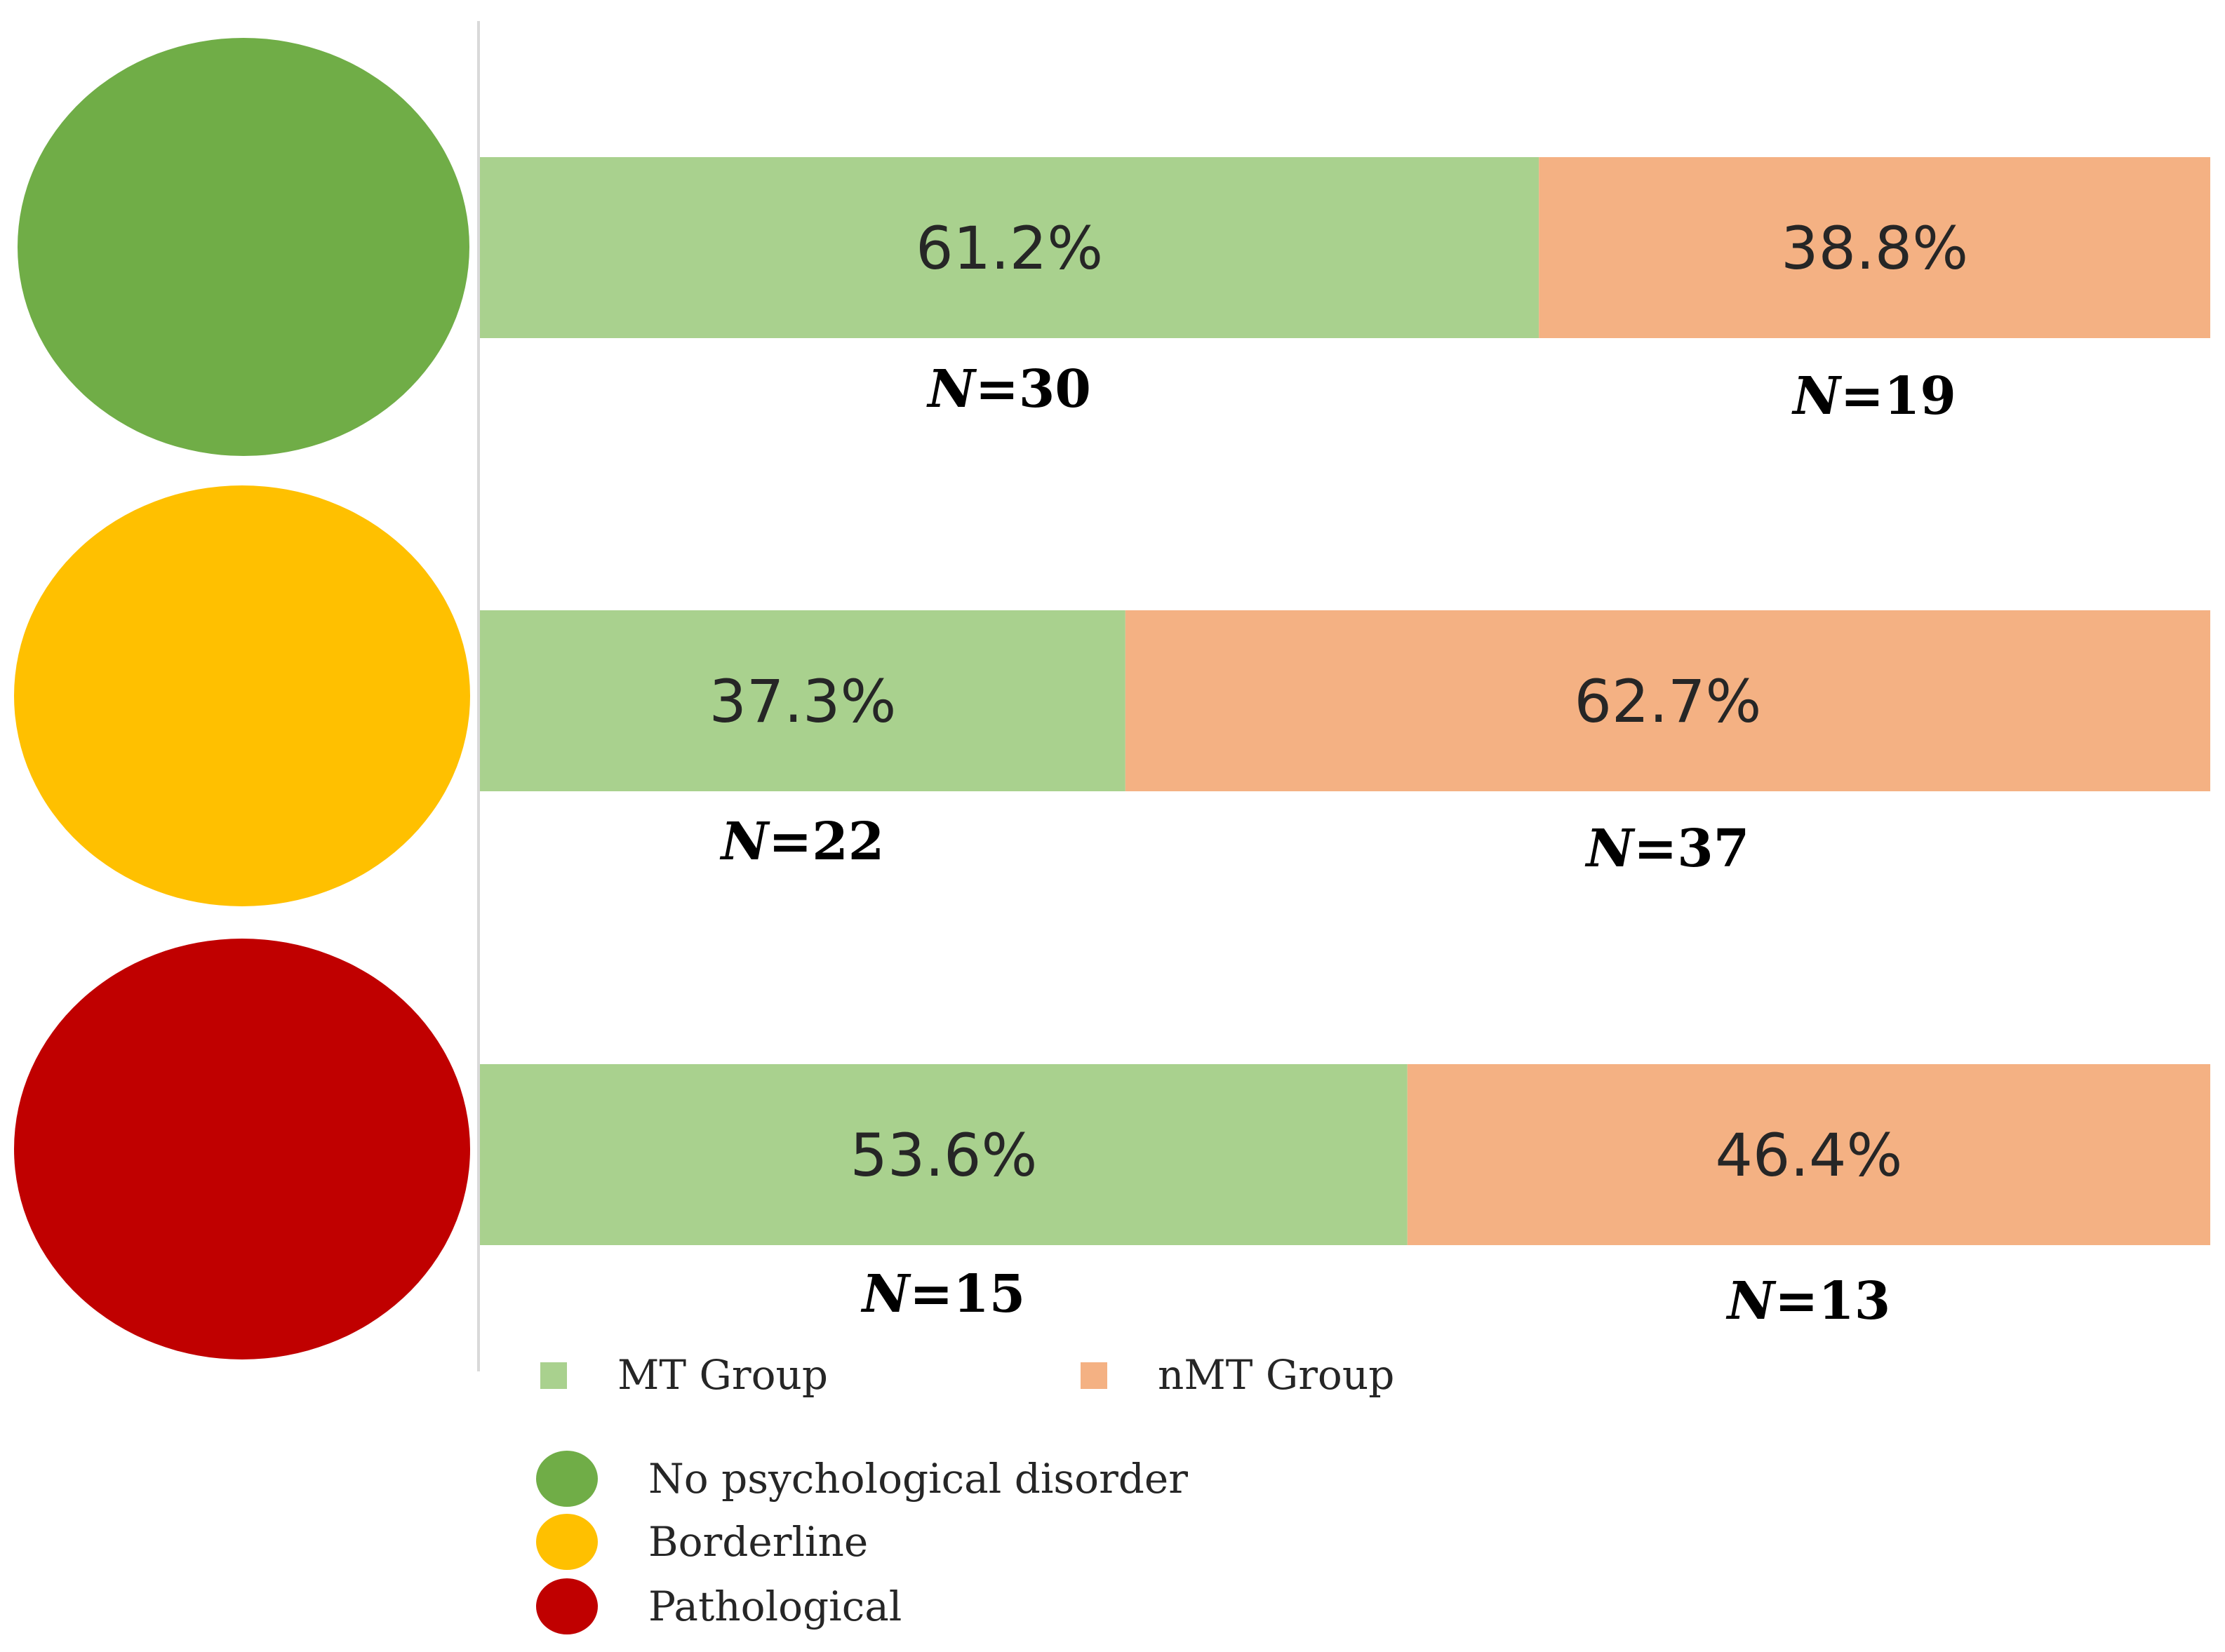  What do you see at coordinates (243, 247) in the screenshot?
I see `category-circle-no-psychological-disorder` at bounding box center [243, 247].